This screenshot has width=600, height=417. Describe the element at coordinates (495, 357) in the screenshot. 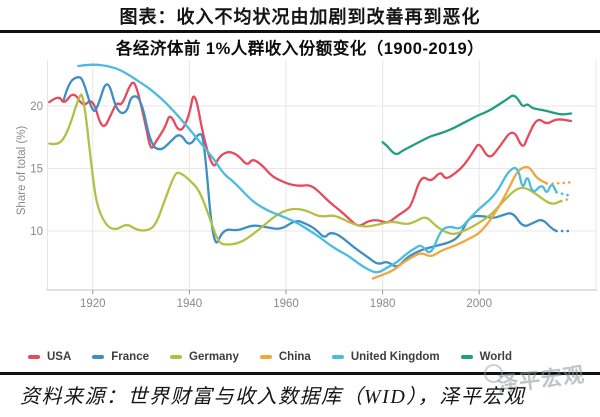

I see `legend-label: World` at that location.